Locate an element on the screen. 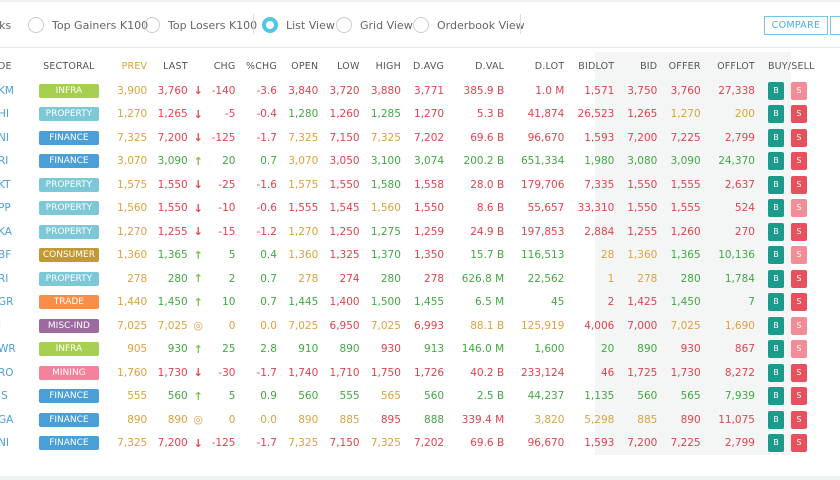 The image size is (840, 480). last-cell: 3,090 is located at coordinates (172, 161).